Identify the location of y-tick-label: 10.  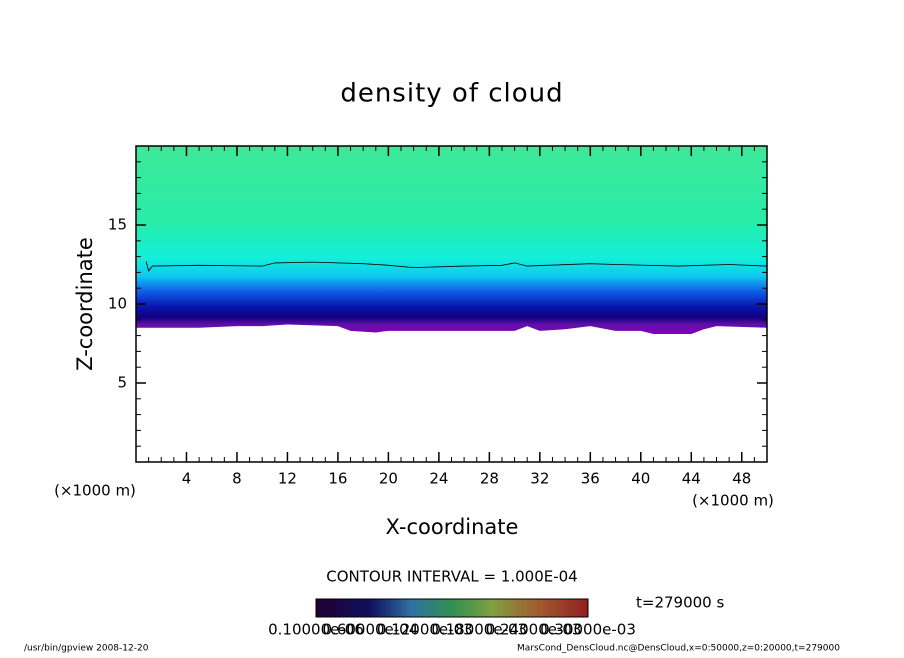
(117, 304).